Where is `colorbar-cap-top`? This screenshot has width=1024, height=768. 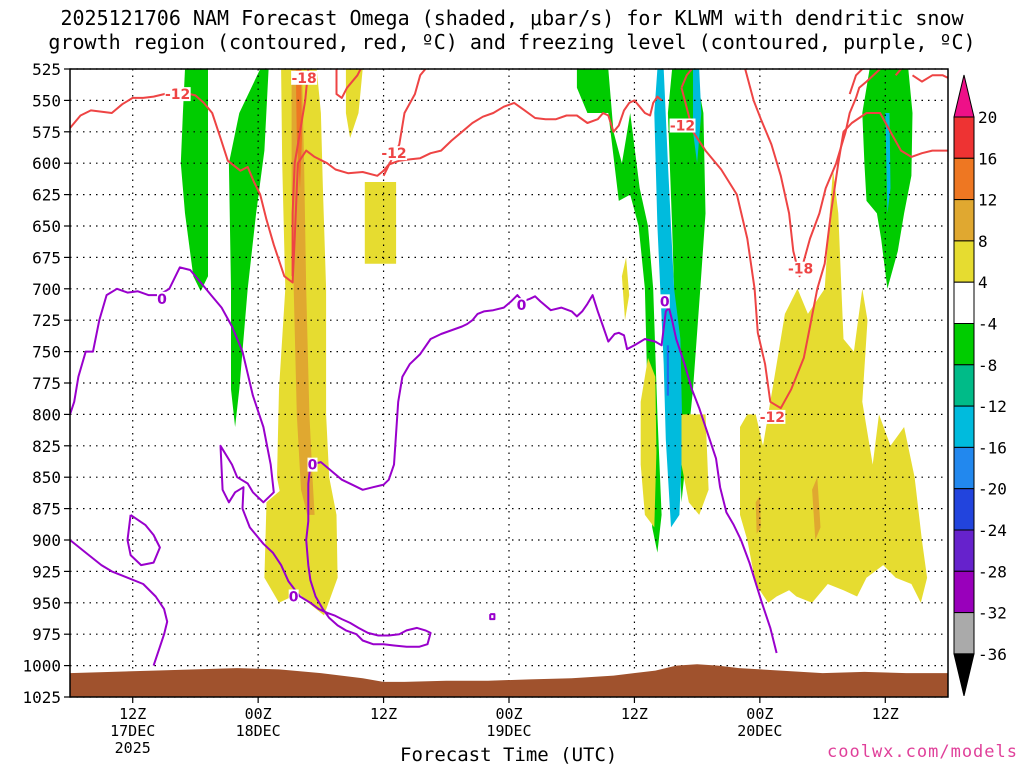
colorbar-cap-top is located at coordinates (964, 96).